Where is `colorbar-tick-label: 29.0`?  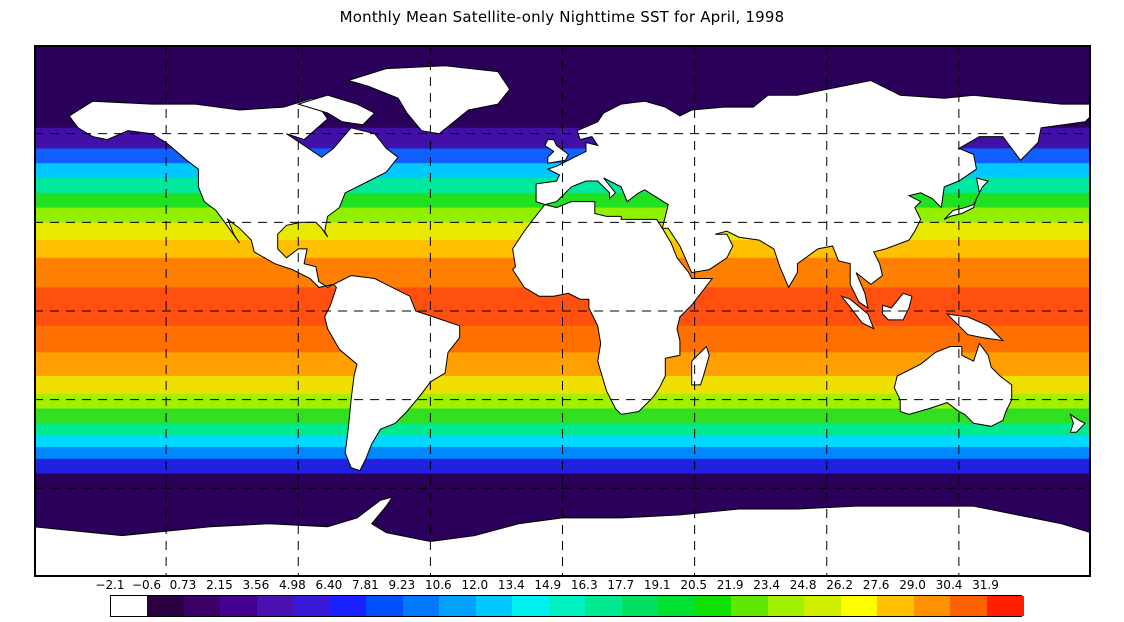 colorbar-tick-label: 29.0 is located at coordinates (912, 585).